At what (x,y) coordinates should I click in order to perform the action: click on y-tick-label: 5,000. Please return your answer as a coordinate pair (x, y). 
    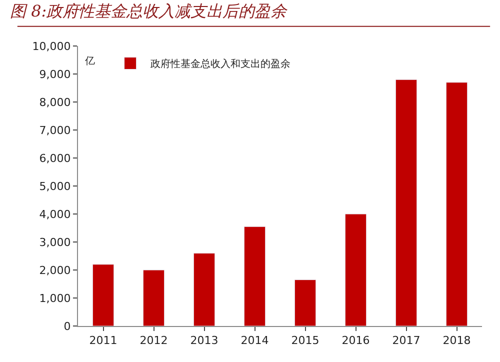
    Looking at the image, I should click on (55, 186).